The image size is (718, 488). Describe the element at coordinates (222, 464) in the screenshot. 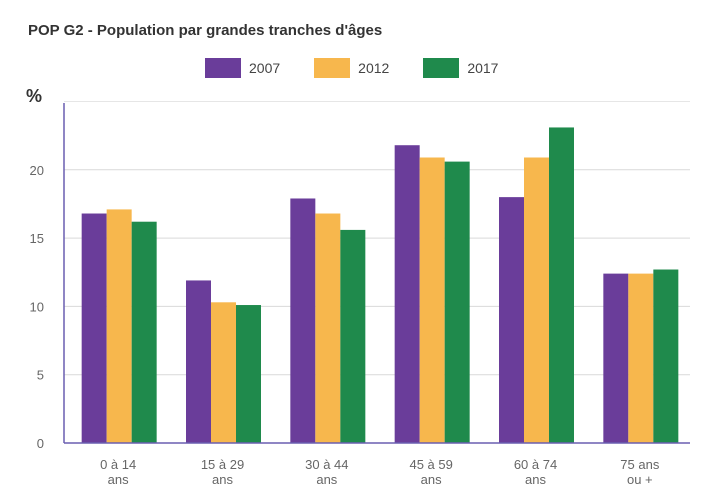

I see `x-tick-label: 15 à 29` at that location.